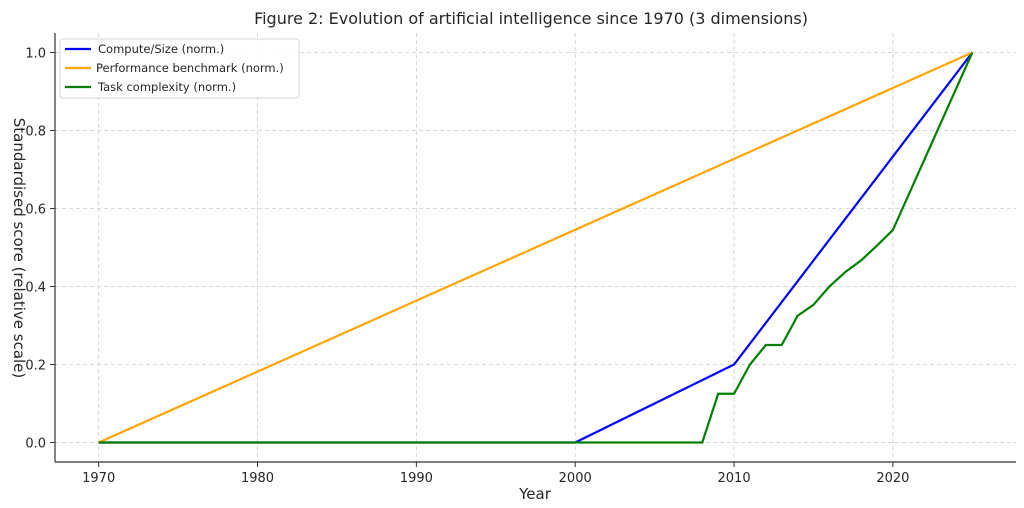  Describe the element at coordinates (535, 494) in the screenshot. I see `x-axis-label: Year` at that location.